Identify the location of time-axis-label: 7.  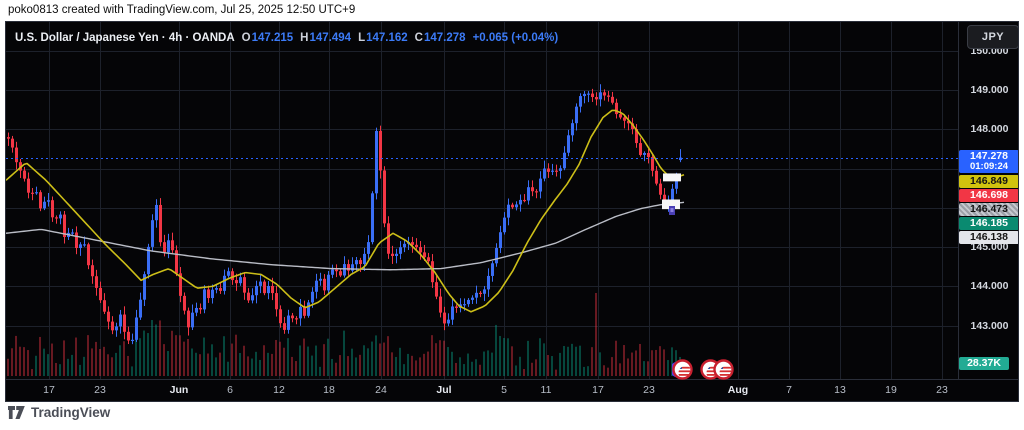
(789, 390).